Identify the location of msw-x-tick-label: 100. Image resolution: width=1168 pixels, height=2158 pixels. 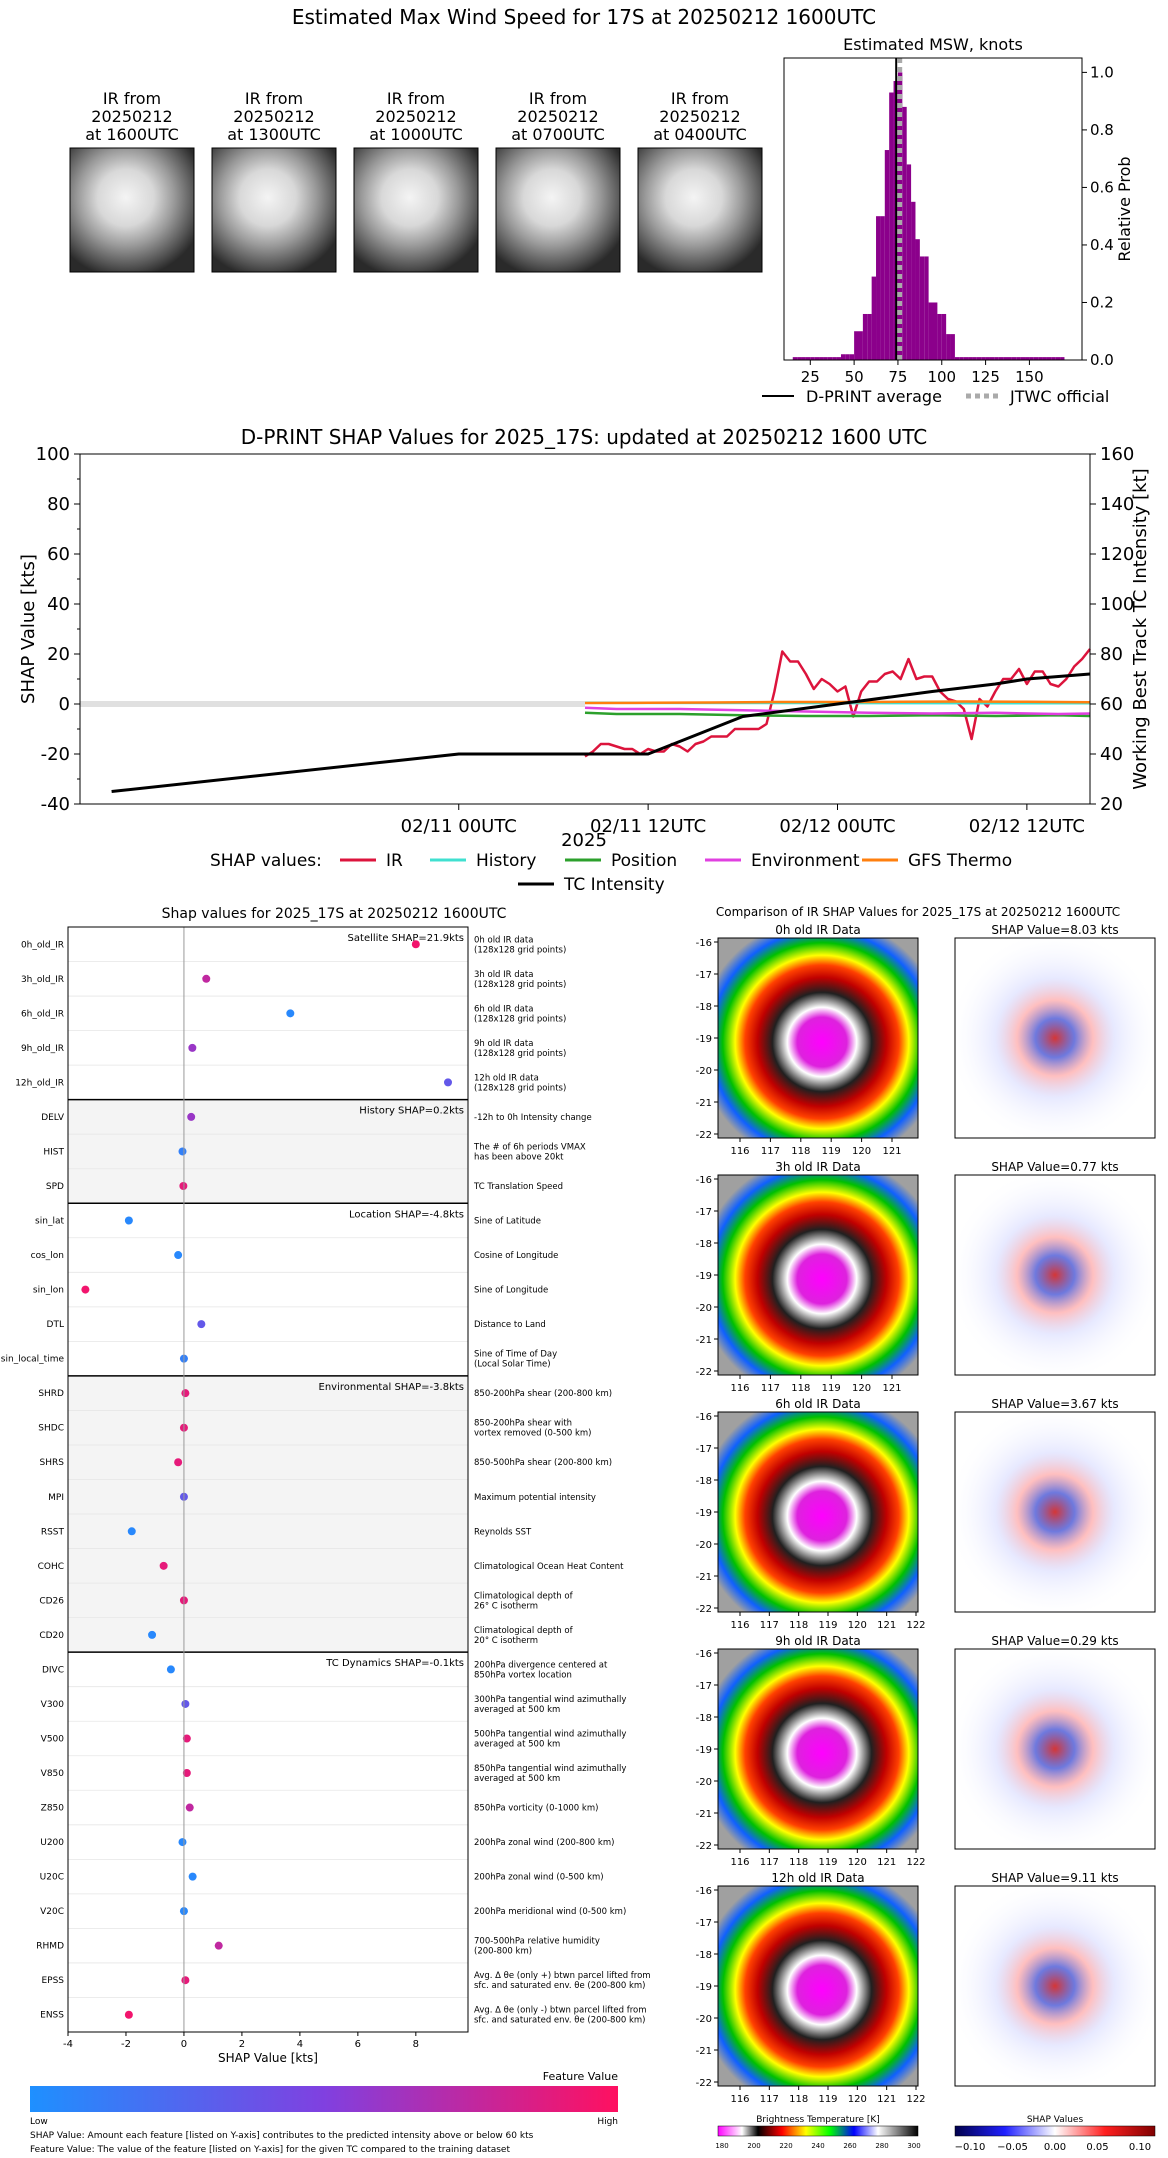
(941, 377).